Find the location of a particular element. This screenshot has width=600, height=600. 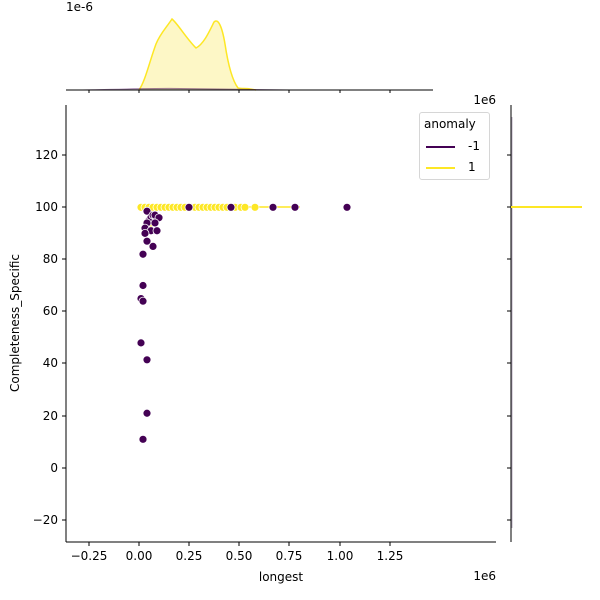

top-marginal-x-offset-text: 1e6 is located at coordinates (484, 100).